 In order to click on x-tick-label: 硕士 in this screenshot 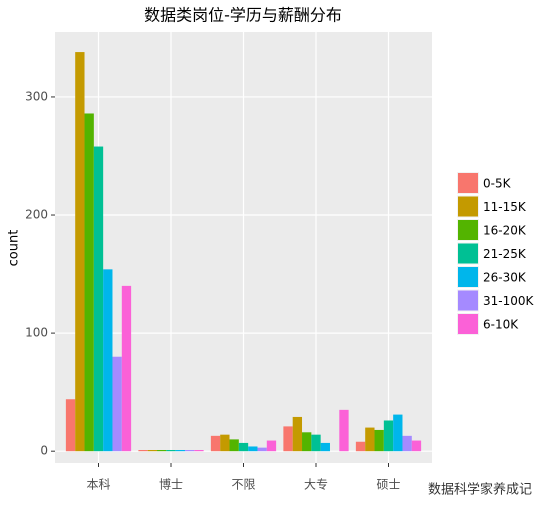, I will do `click(388, 485)`.